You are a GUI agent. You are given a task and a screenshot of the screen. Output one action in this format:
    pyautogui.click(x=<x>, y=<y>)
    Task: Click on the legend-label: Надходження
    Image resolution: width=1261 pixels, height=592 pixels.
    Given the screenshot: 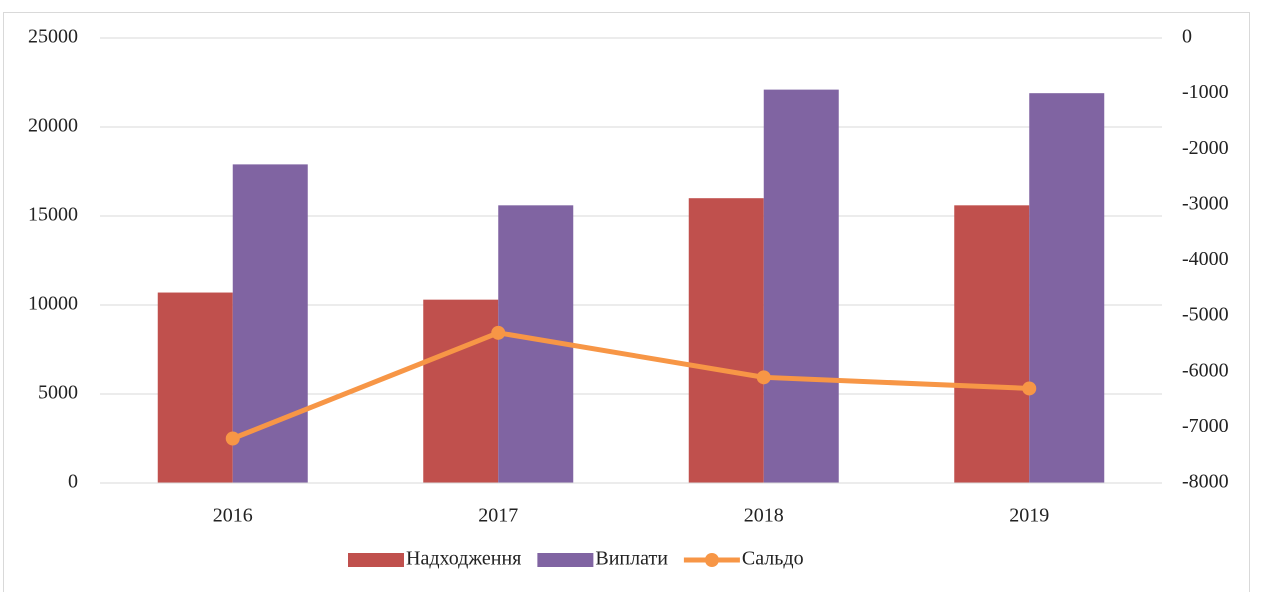 What is the action you would take?
    pyautogui.click(x=463, y=559)
    